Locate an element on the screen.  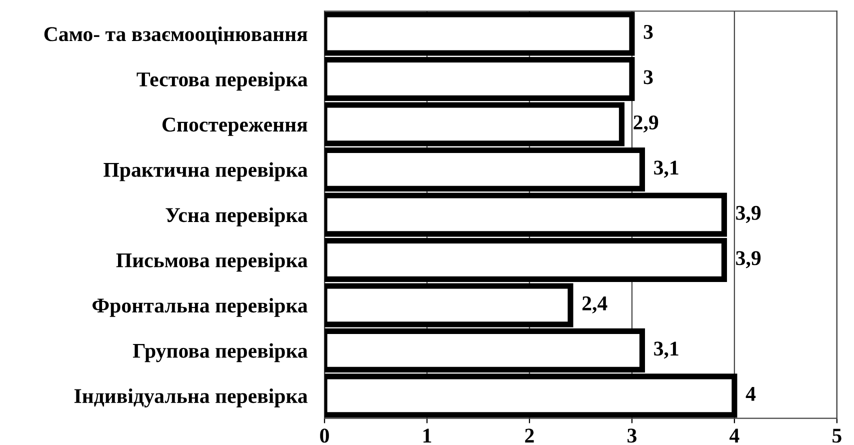
y-tick-label: Усна перевірка is located at coordinates (237, 216).